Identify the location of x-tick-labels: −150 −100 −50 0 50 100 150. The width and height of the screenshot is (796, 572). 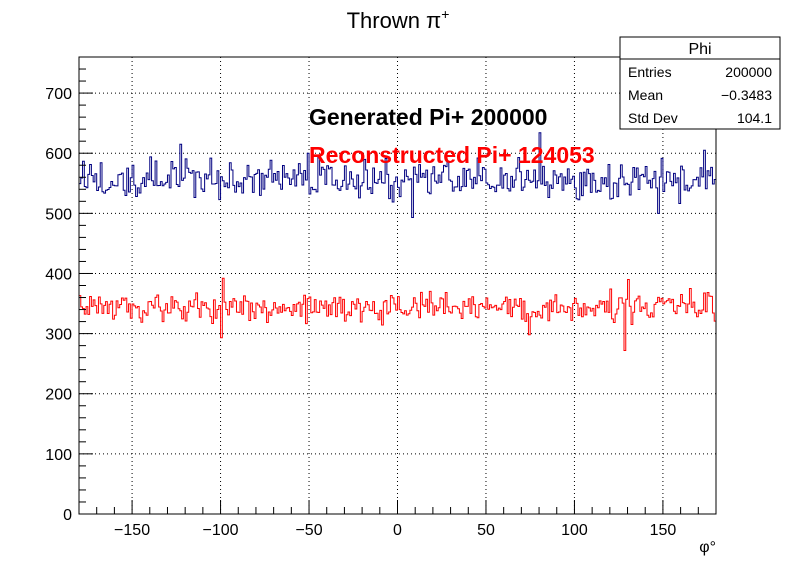
(395, 530).